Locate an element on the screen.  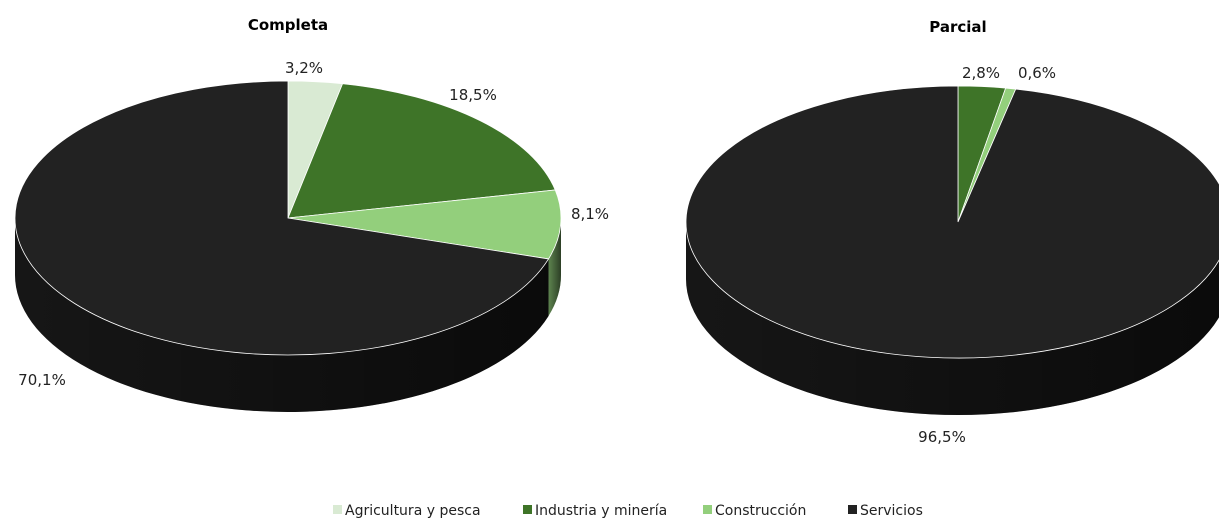
data-label-agricultura-y-pesca: 3,2% is located at coordinates (304, 68).